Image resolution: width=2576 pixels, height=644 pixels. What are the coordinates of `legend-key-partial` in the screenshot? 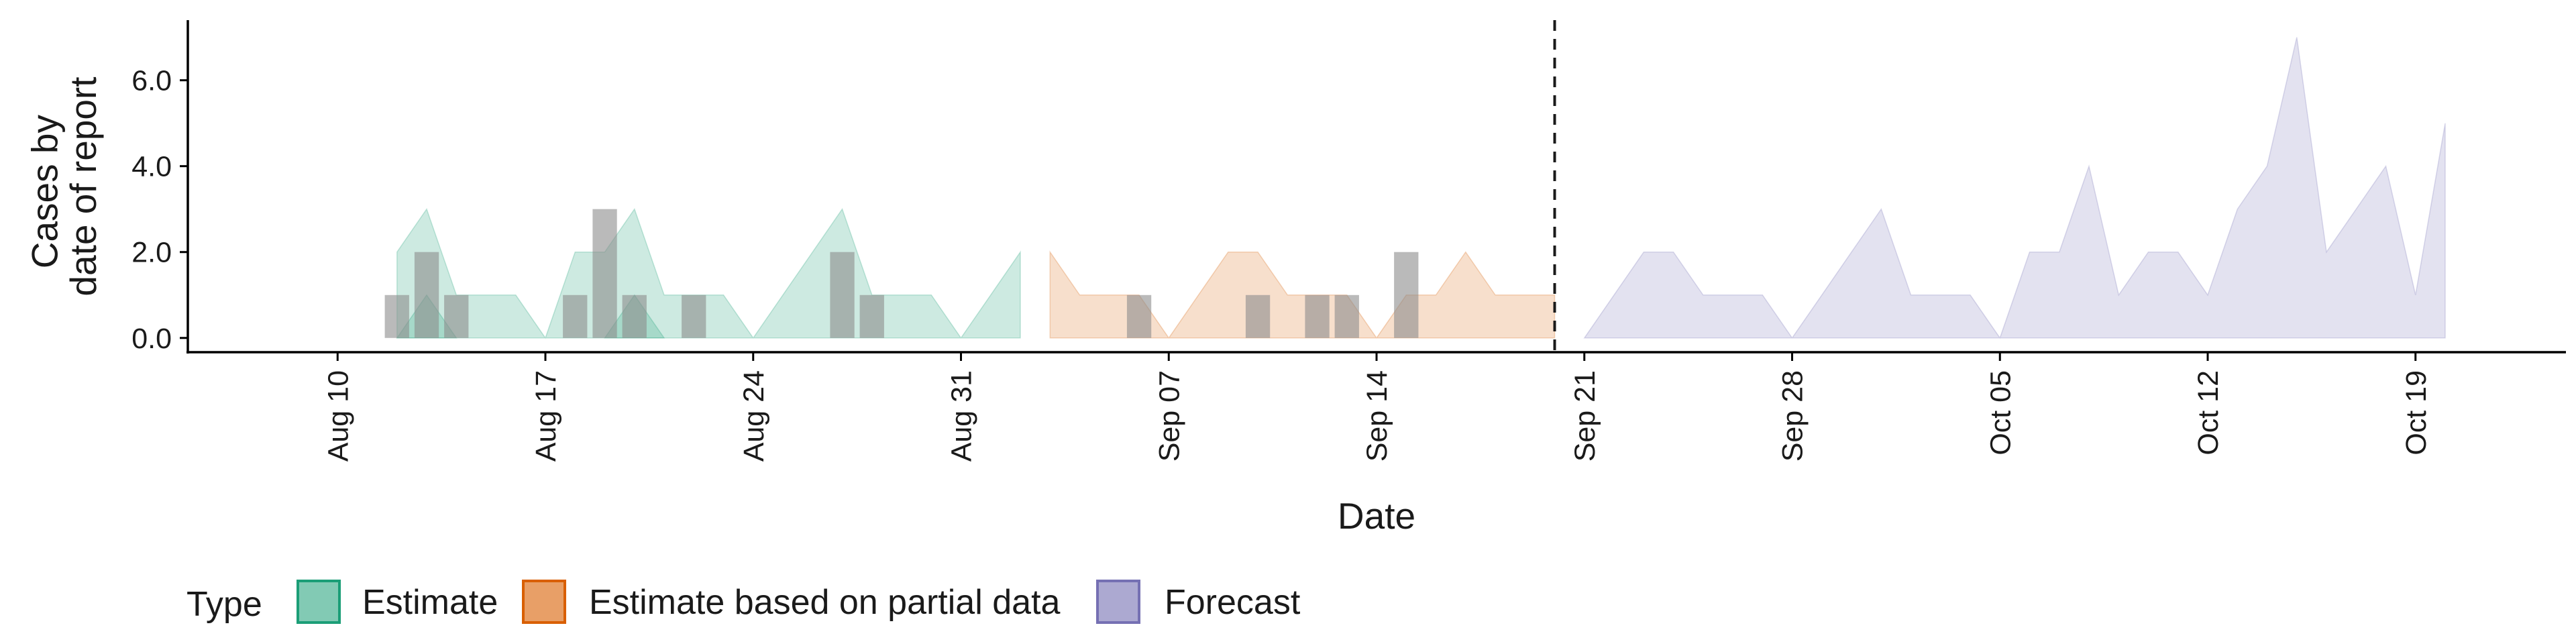 It's located at (544, 602).